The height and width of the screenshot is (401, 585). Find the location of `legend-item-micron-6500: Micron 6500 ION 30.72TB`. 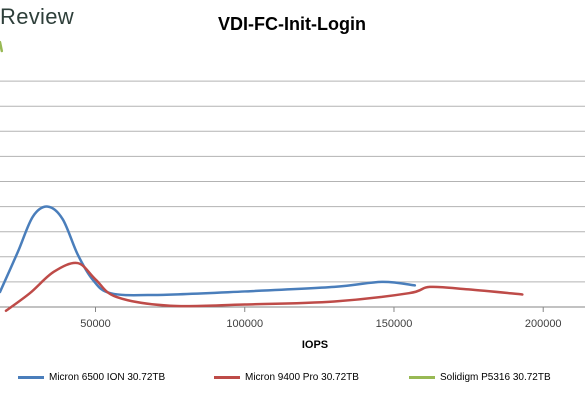

legend-item-micron-6500: Micron 6500 ION 30.72TB is located at coordinates (91, 377).